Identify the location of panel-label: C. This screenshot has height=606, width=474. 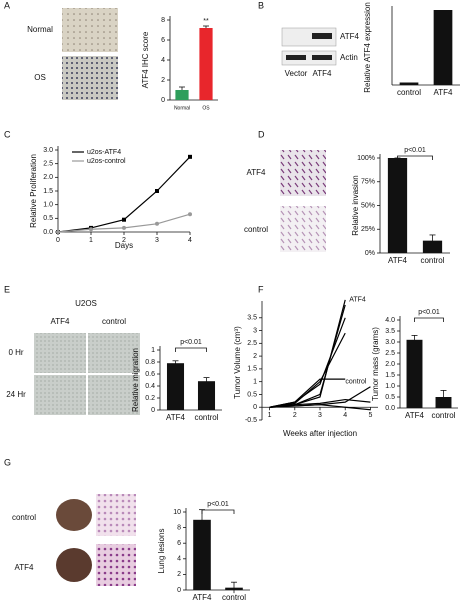
(7, 134).